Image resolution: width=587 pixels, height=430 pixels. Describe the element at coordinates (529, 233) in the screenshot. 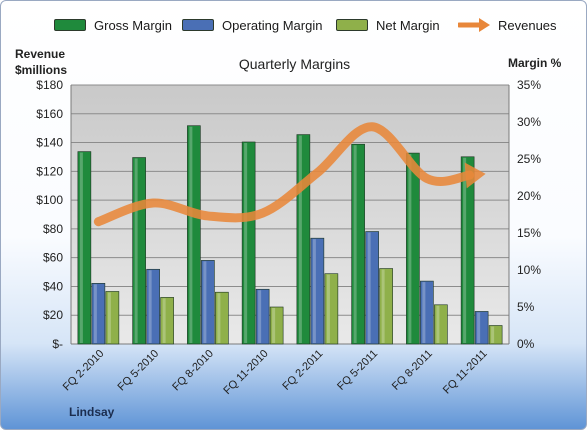

I see `right-axis-tick-label: 15%` at that location.